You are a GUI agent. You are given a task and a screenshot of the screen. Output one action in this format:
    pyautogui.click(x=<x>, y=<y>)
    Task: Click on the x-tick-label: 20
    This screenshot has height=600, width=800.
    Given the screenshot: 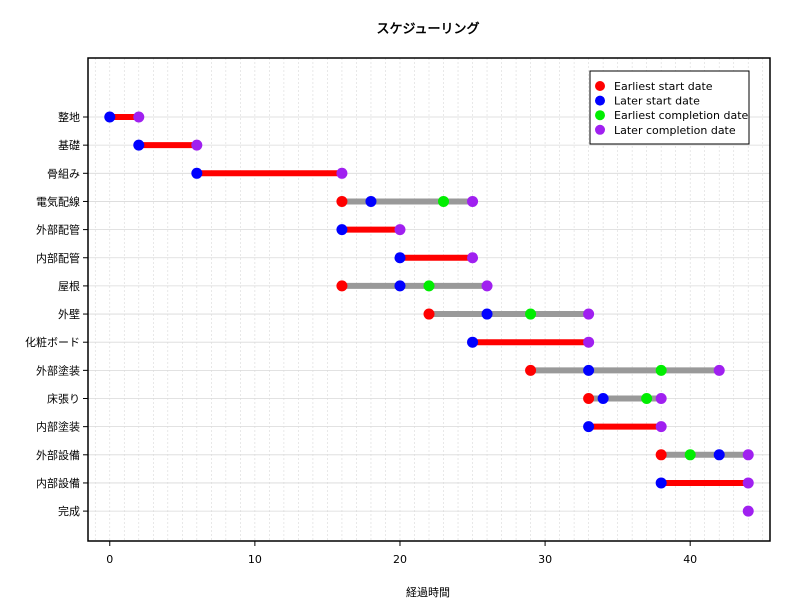 What is the action you would take?
    pyautogui.click(x=400, y=559)
    